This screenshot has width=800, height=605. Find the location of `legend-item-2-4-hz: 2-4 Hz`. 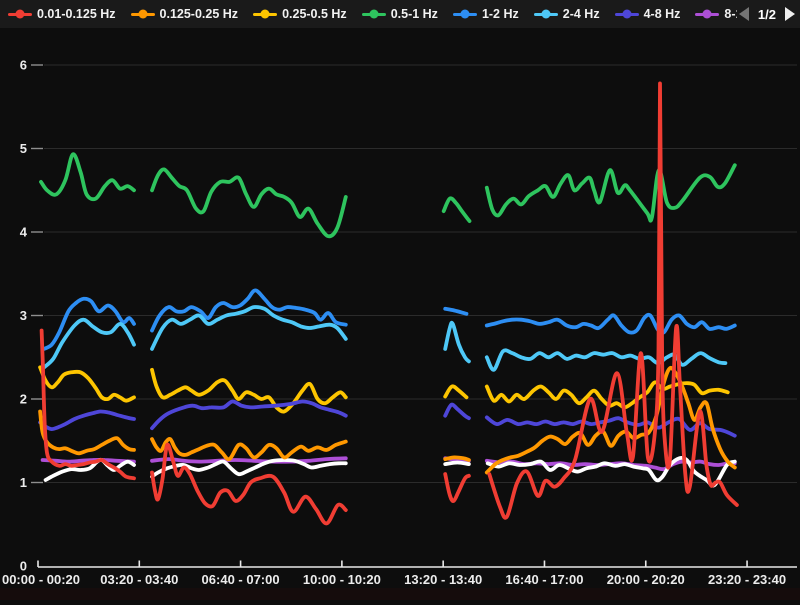

legend-item-2-4-hz: 2-4 Hz is located at coordinates (566, 14).